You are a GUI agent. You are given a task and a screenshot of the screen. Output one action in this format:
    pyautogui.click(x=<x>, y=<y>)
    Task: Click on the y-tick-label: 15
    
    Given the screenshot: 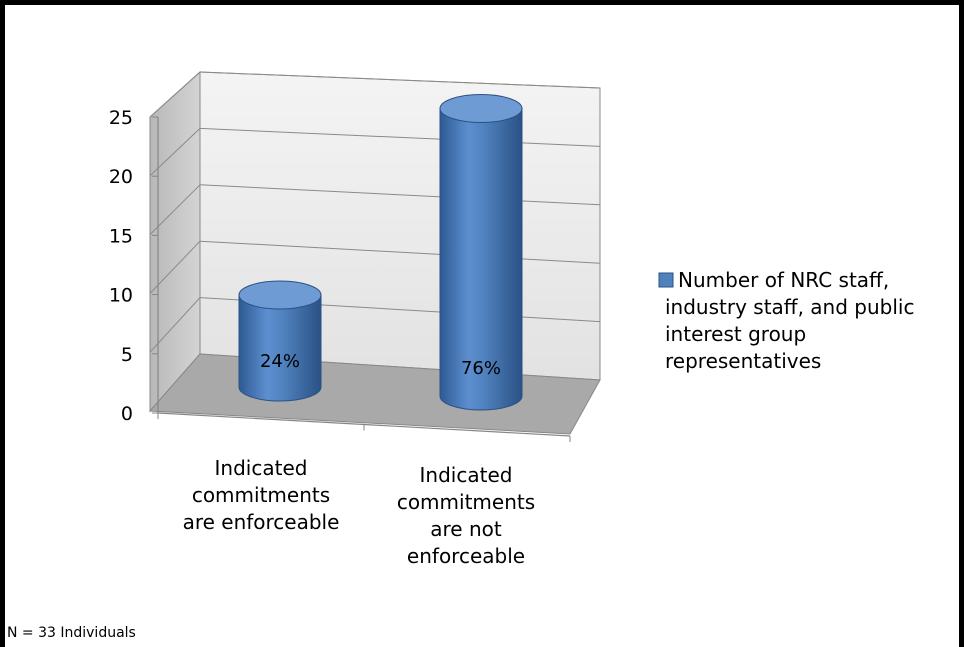 What is the action you would take?
    pyautogui.click(x=121, y=236)
    